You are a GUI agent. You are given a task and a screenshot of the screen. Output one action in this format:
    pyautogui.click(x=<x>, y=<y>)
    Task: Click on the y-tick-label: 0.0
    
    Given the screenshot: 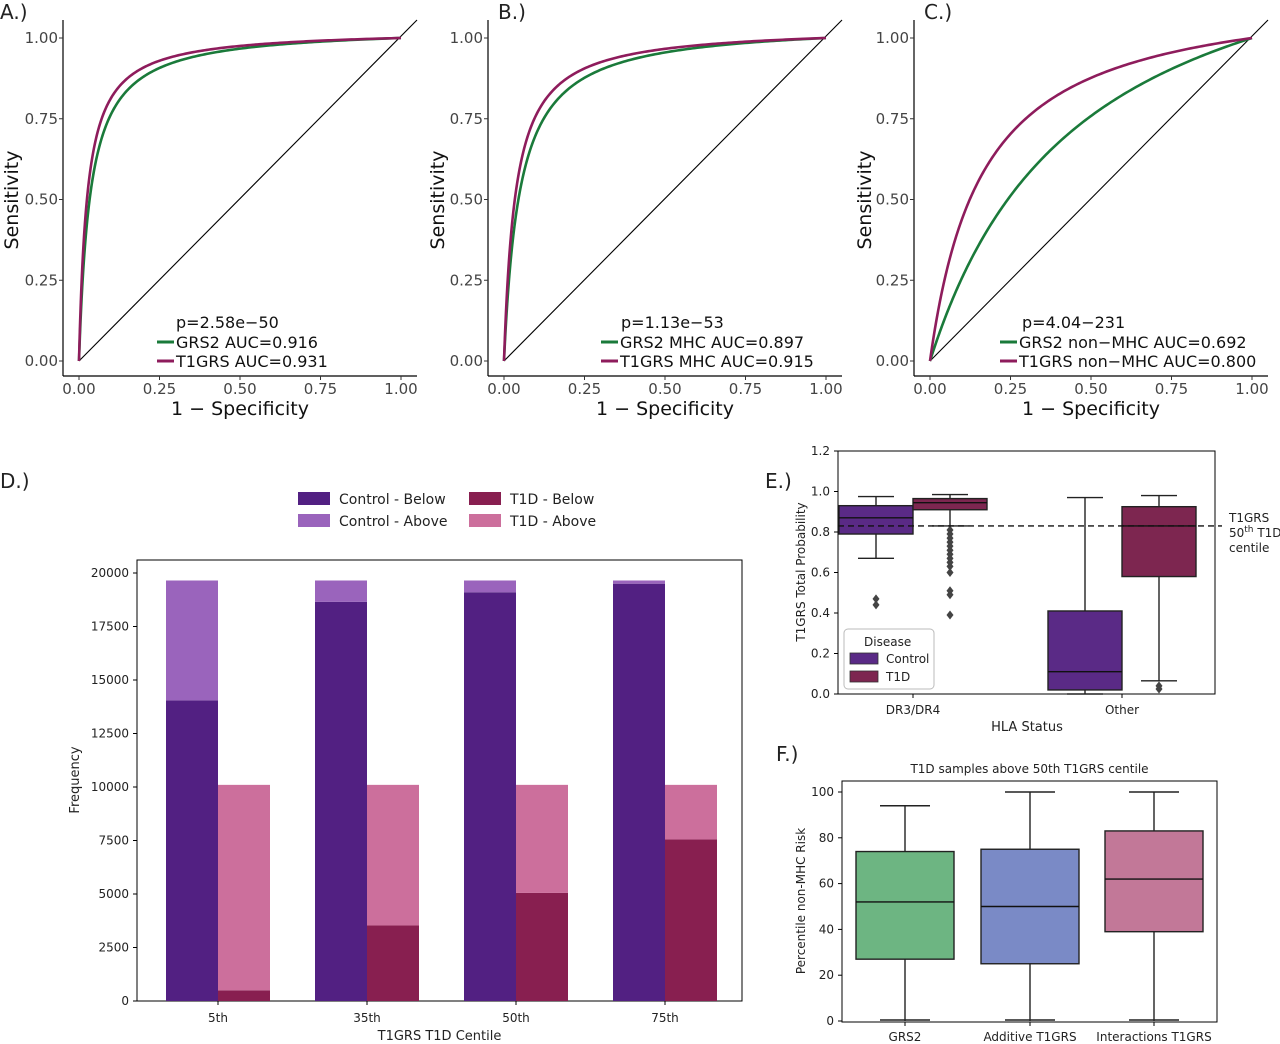 What is the action you would take?
    pyautogui.click(x=820, y=694)
    